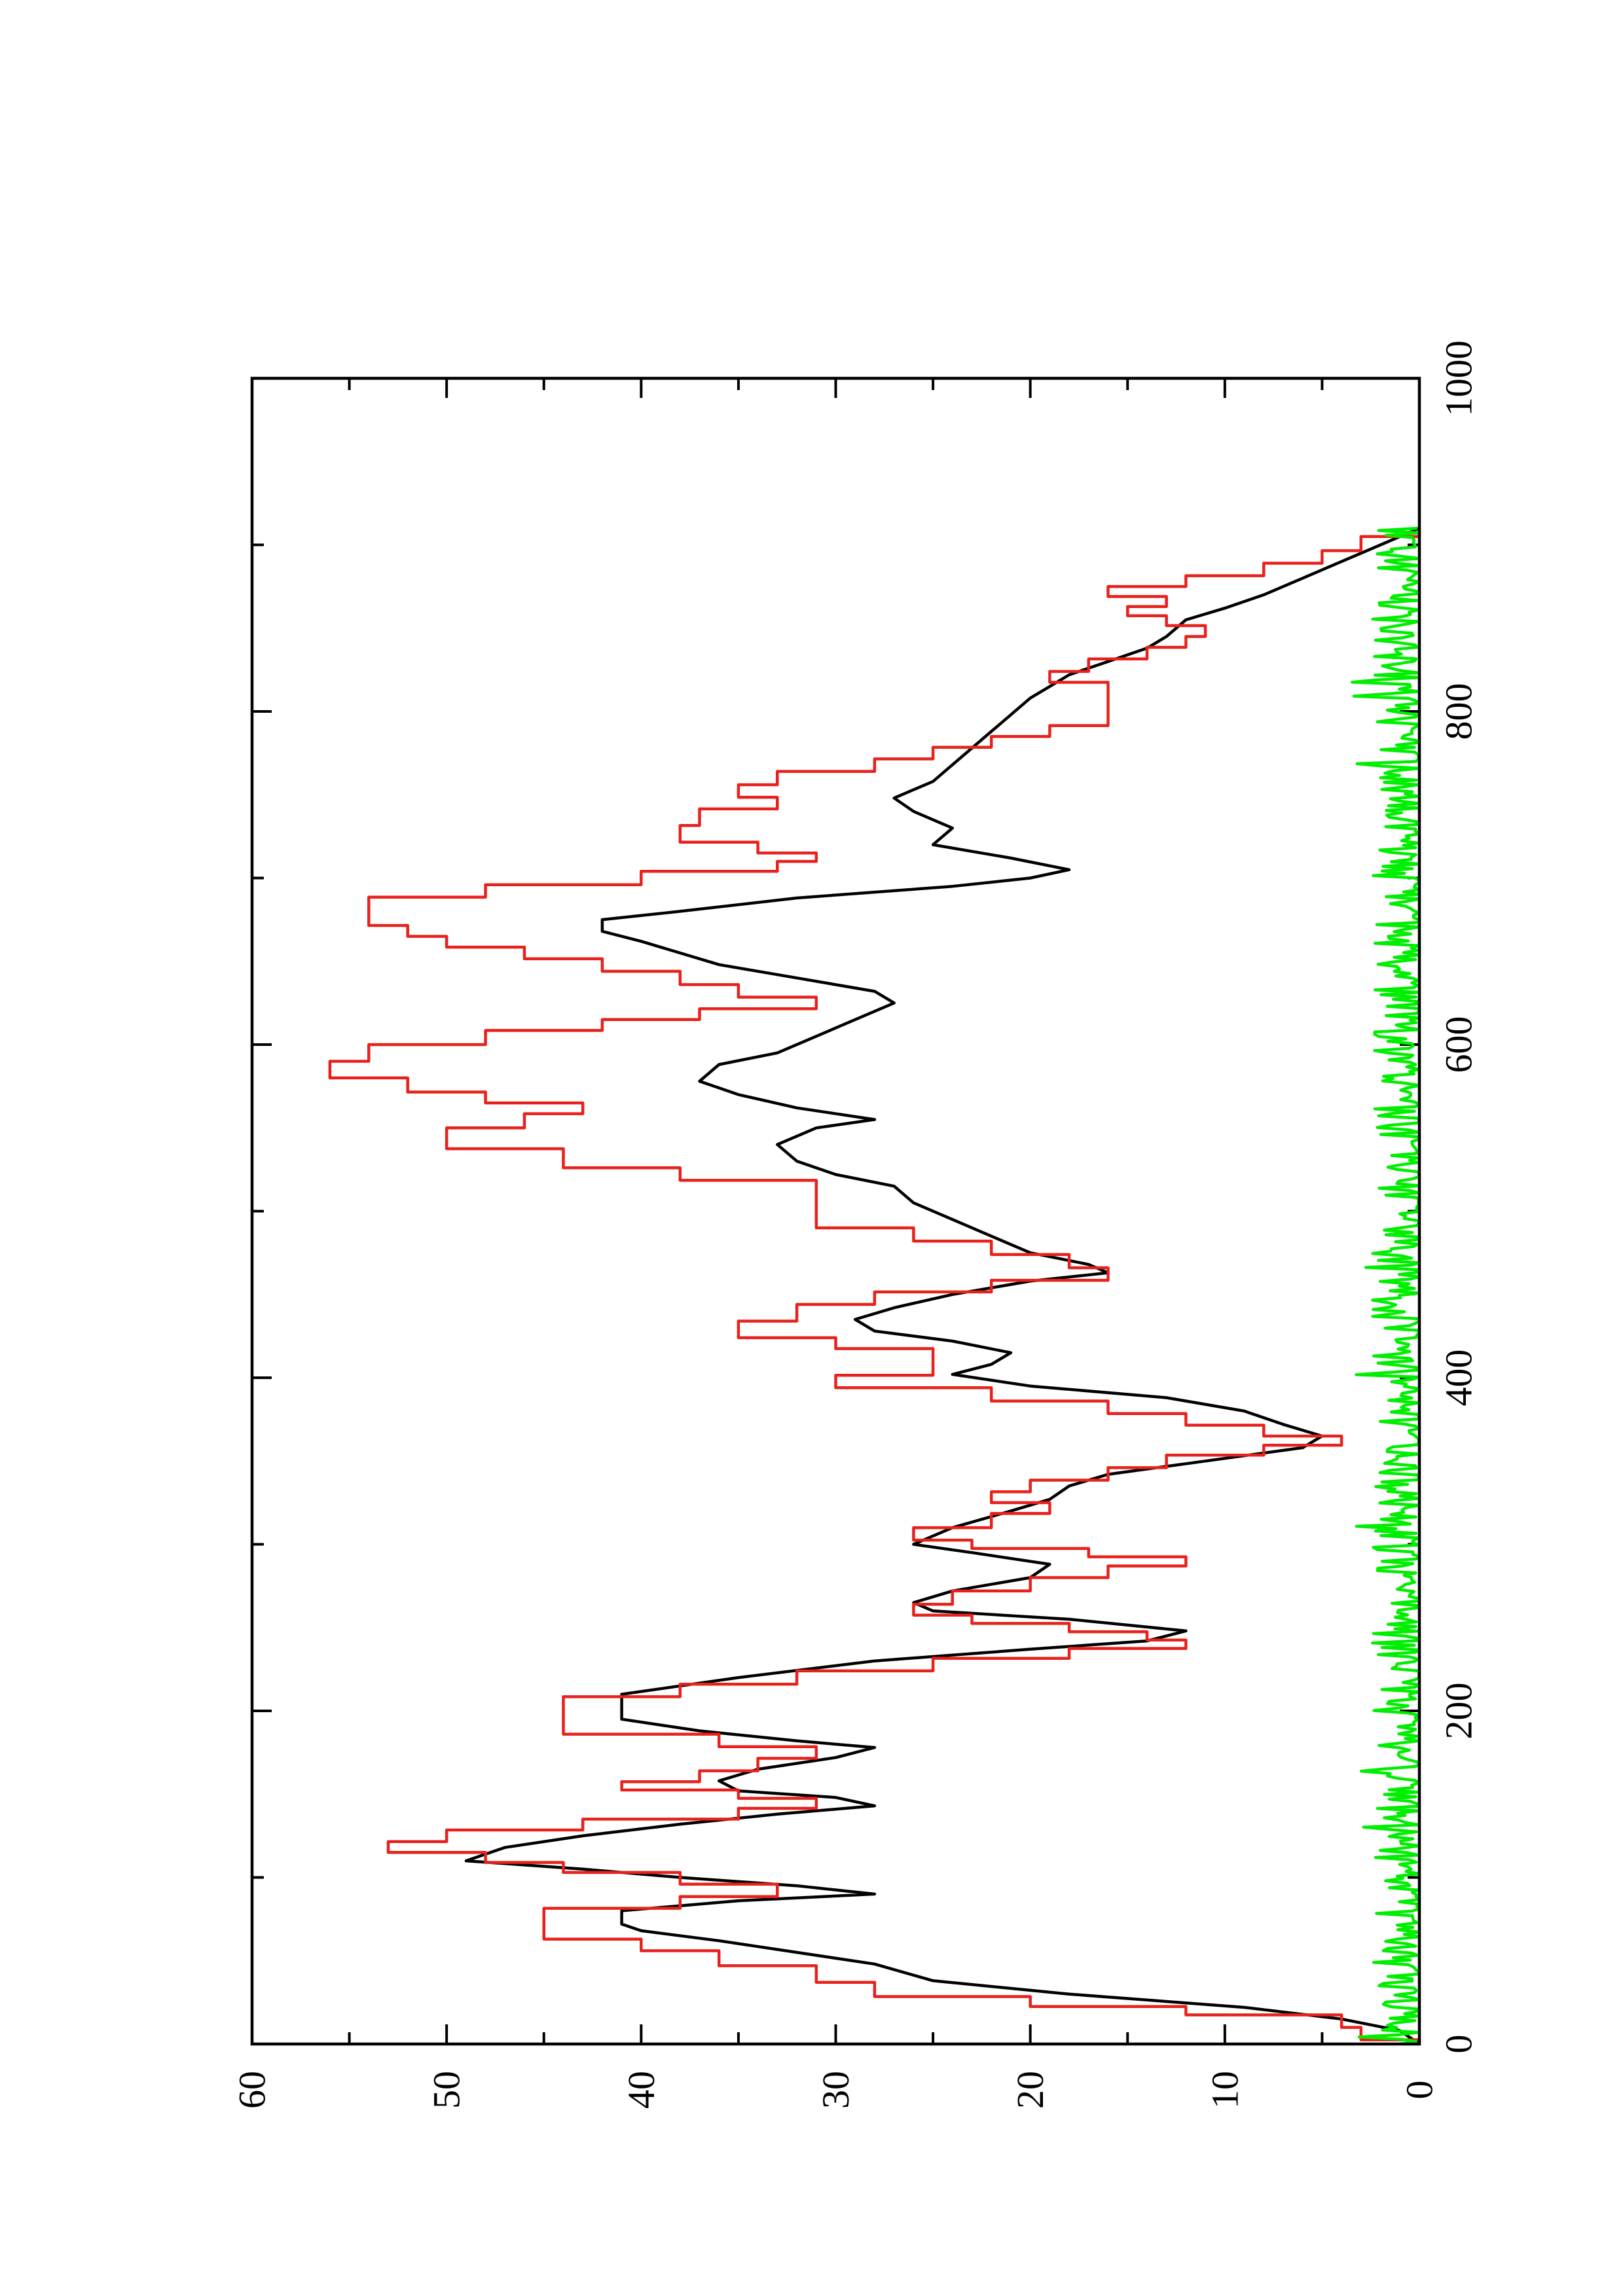 This screenshot has height=2296, width=1623. What do you see at coordinates (1386, 1286) in the screenshot?
I see `series-noise-line` at bounding box center [1386, 1286].